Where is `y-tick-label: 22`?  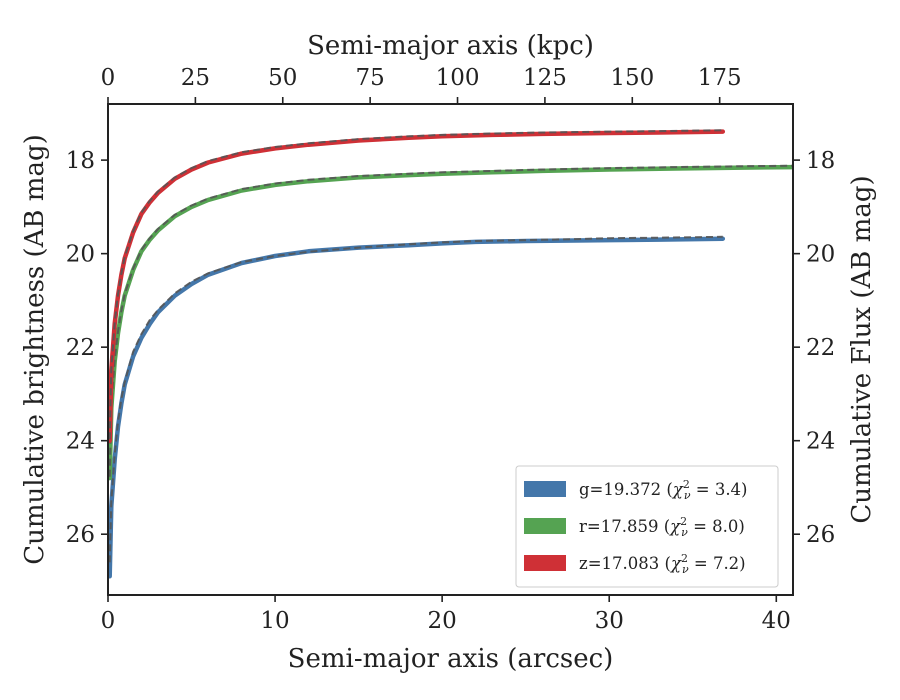 y-tick-label: 22 is located at coordinates (80, 348).